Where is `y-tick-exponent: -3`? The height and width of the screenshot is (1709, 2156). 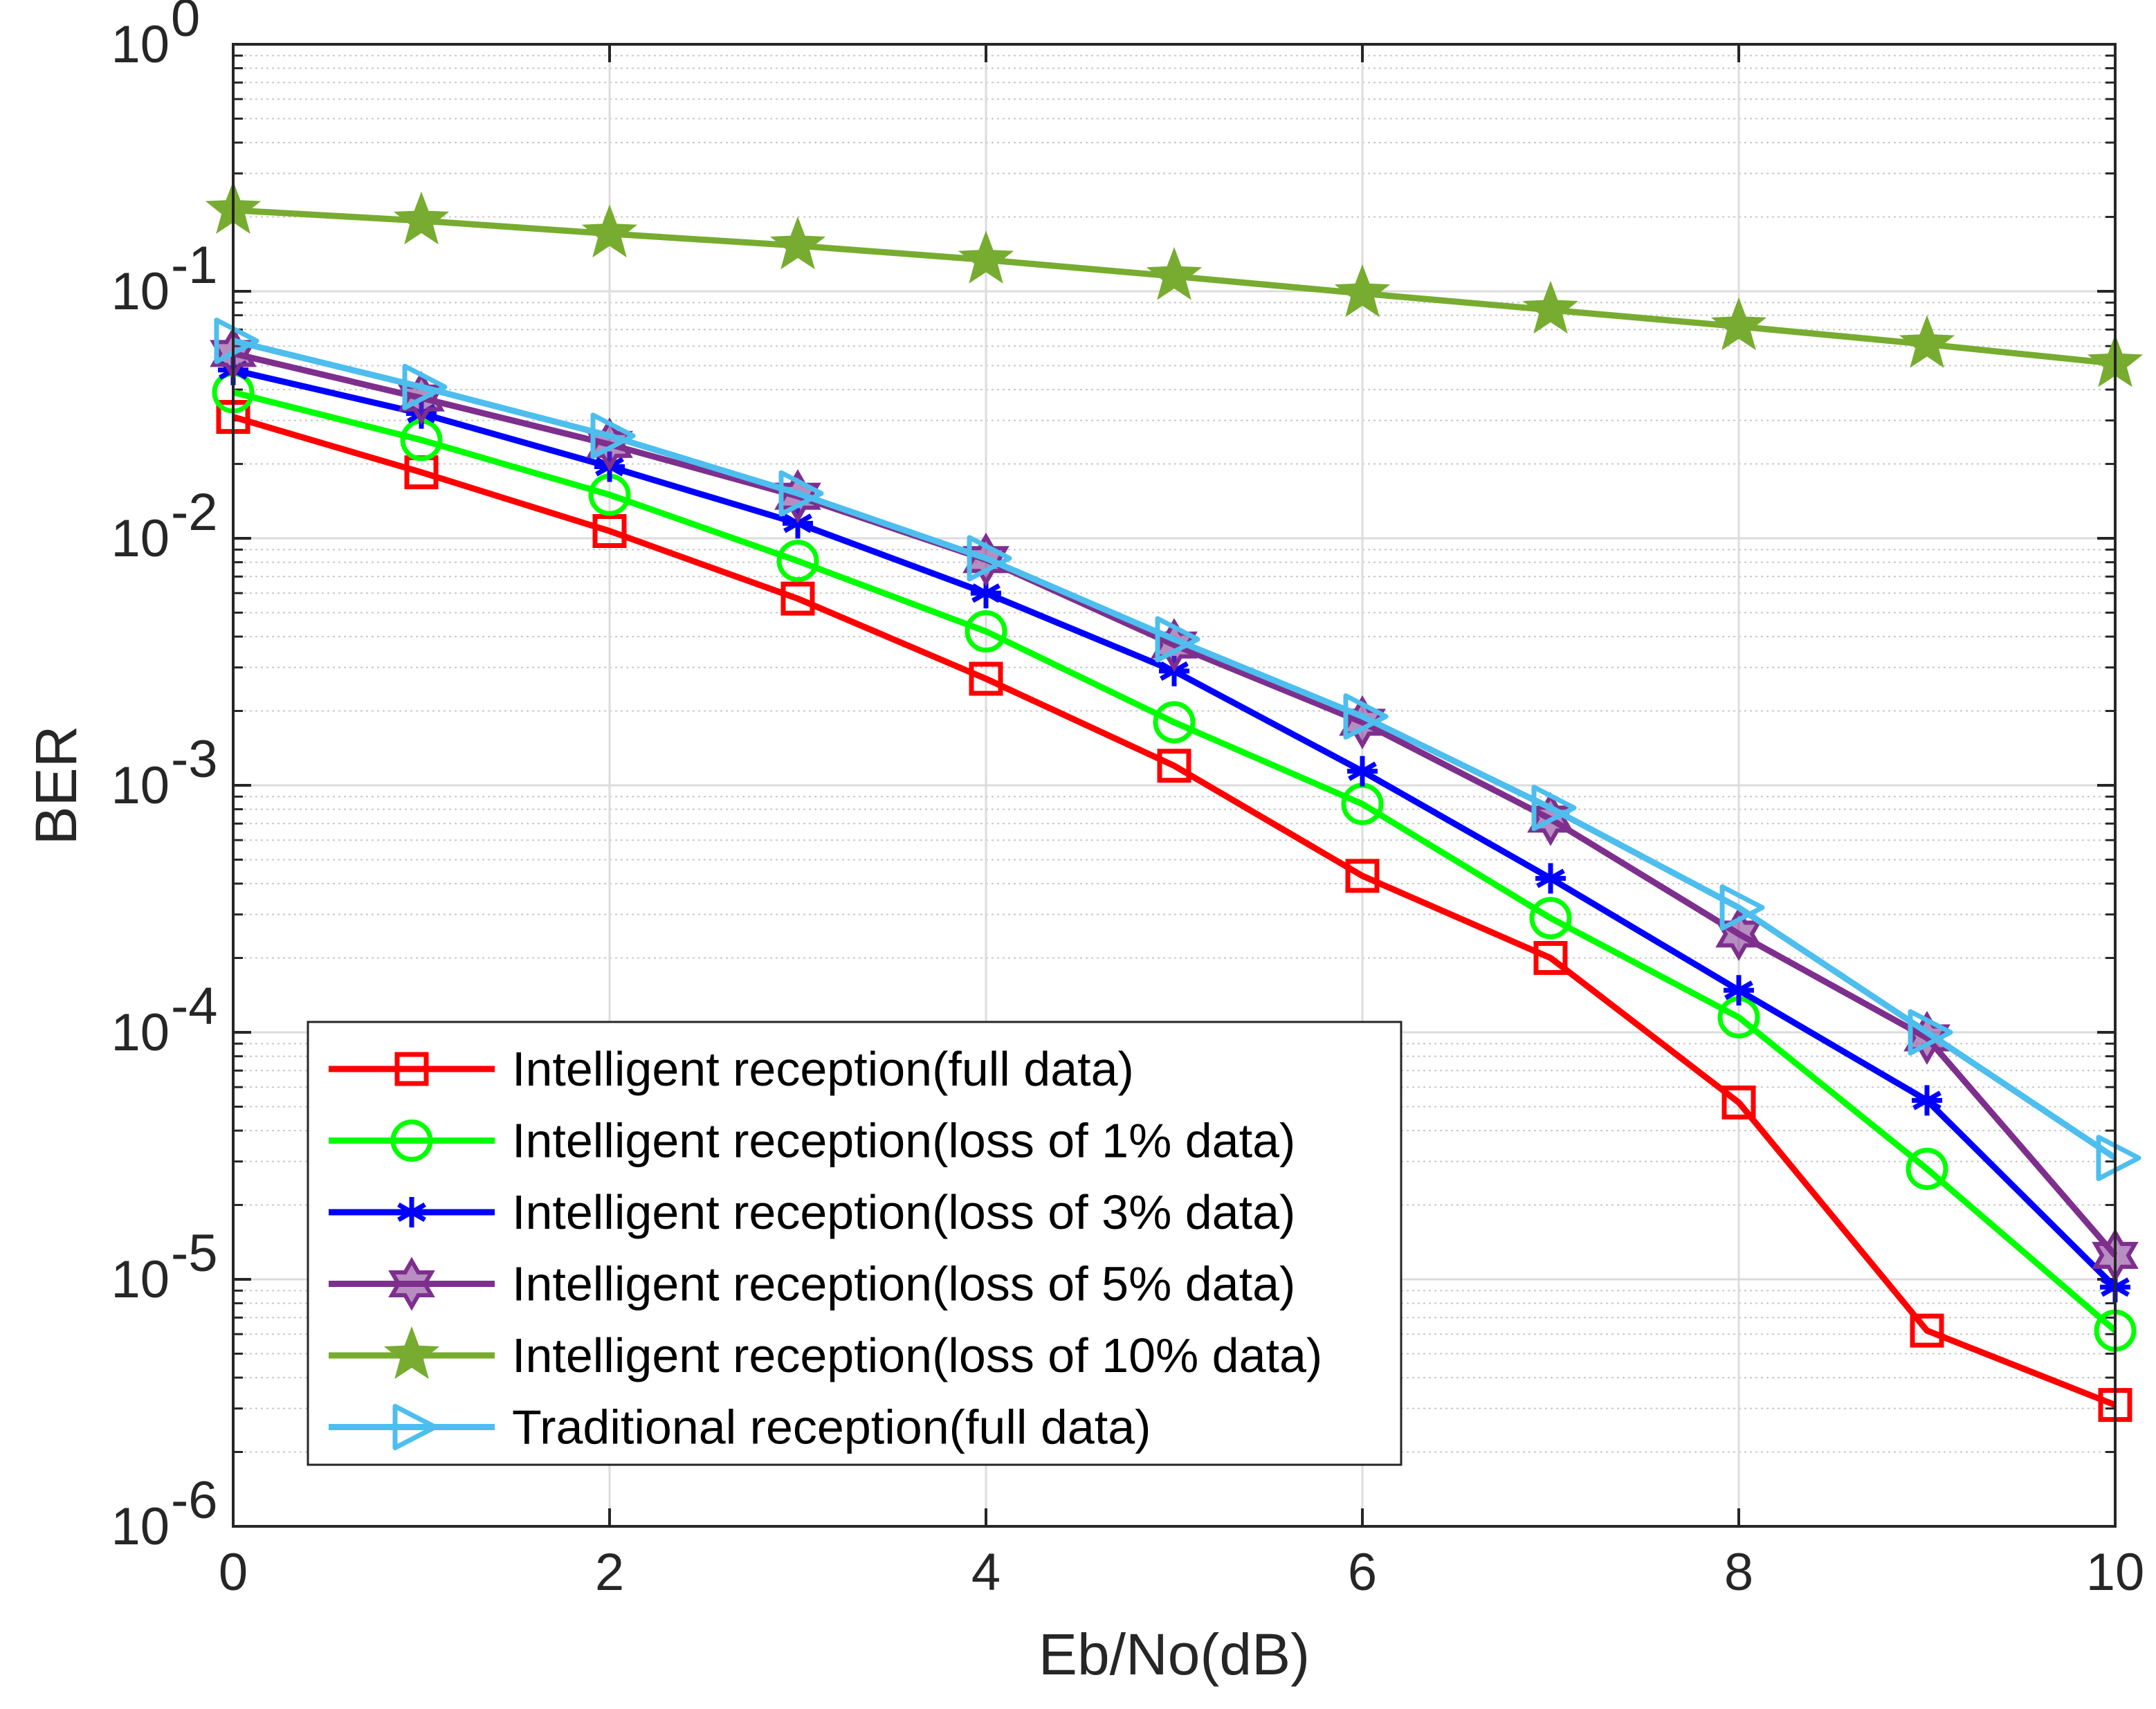 y-tick-exponent: -3 is located at coordinates (194, 759).